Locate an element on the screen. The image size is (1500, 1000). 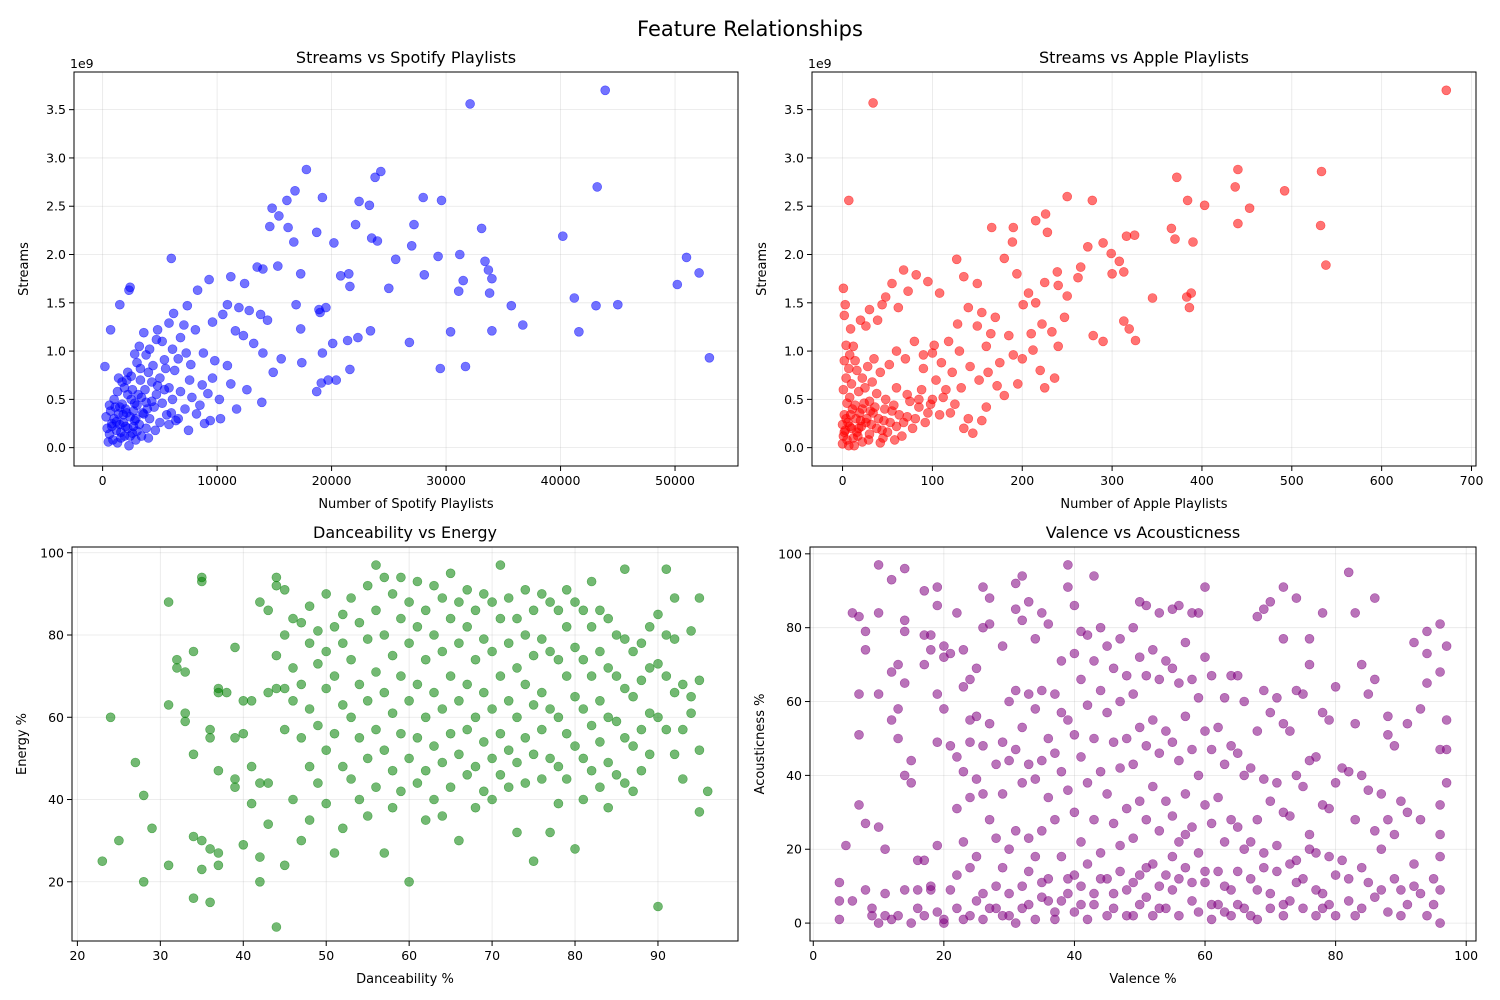
x-tick-label: 90 is located at coordinates (658, 955).